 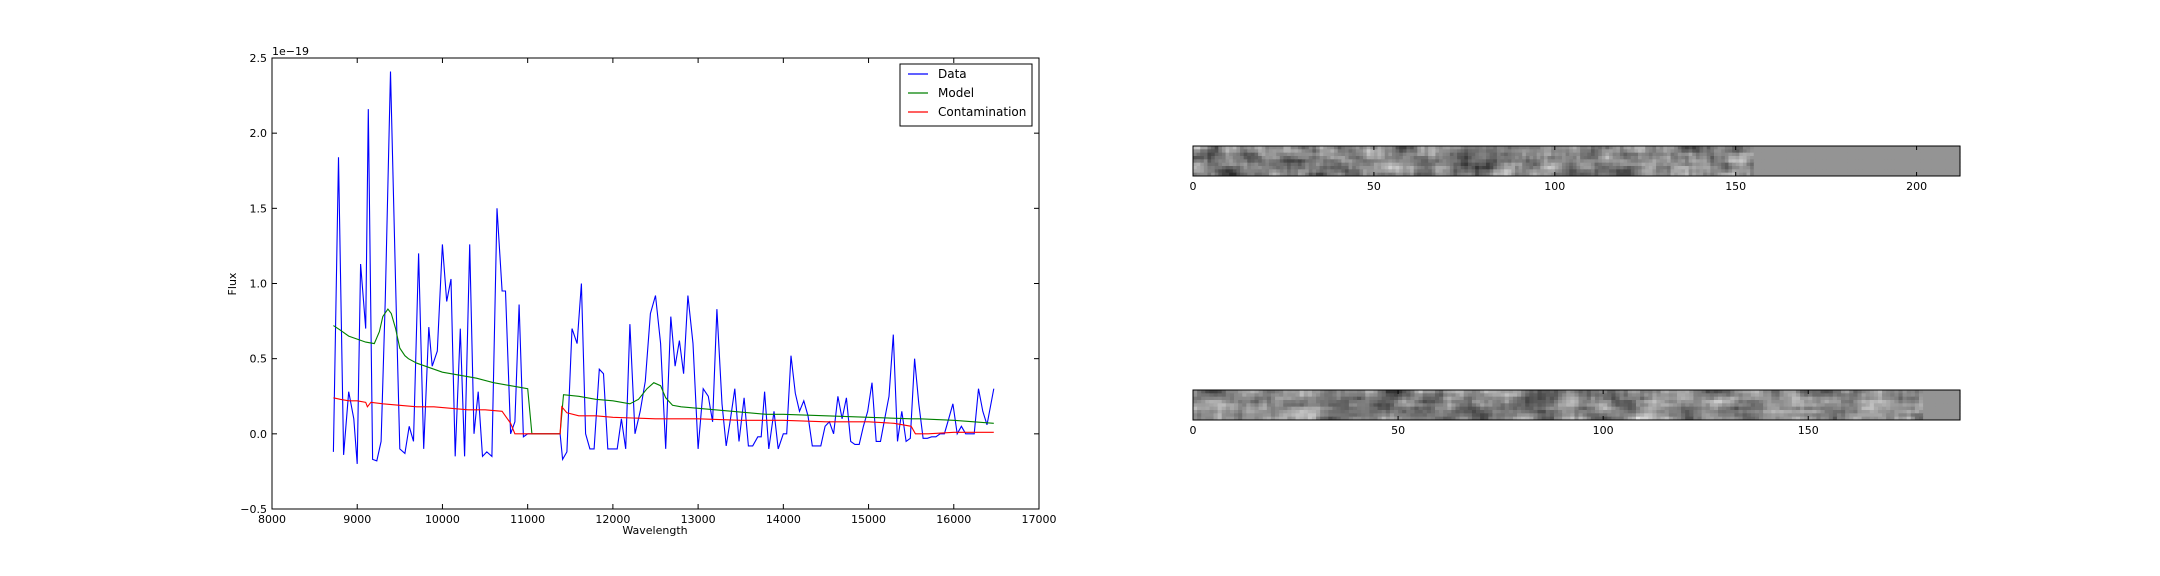 What do you see at coordinates (953, 519) in the screenshot?
I see `x-tick-label: 16000` at bounding box center [953, 519].